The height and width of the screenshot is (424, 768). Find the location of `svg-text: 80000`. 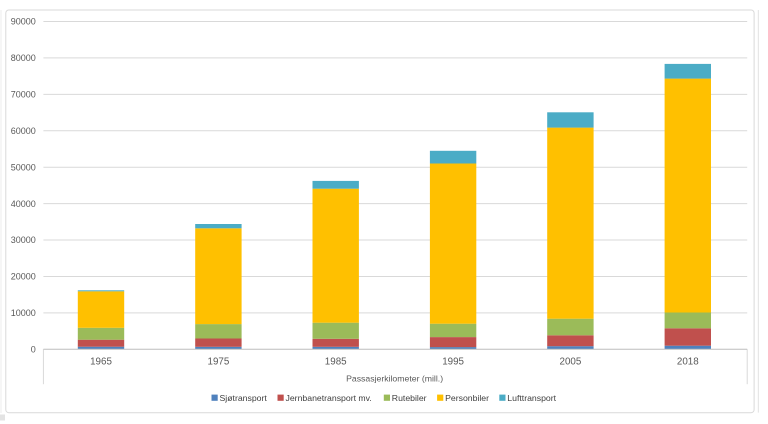

svg-text: 80000 is located at coordinates (23, 58).